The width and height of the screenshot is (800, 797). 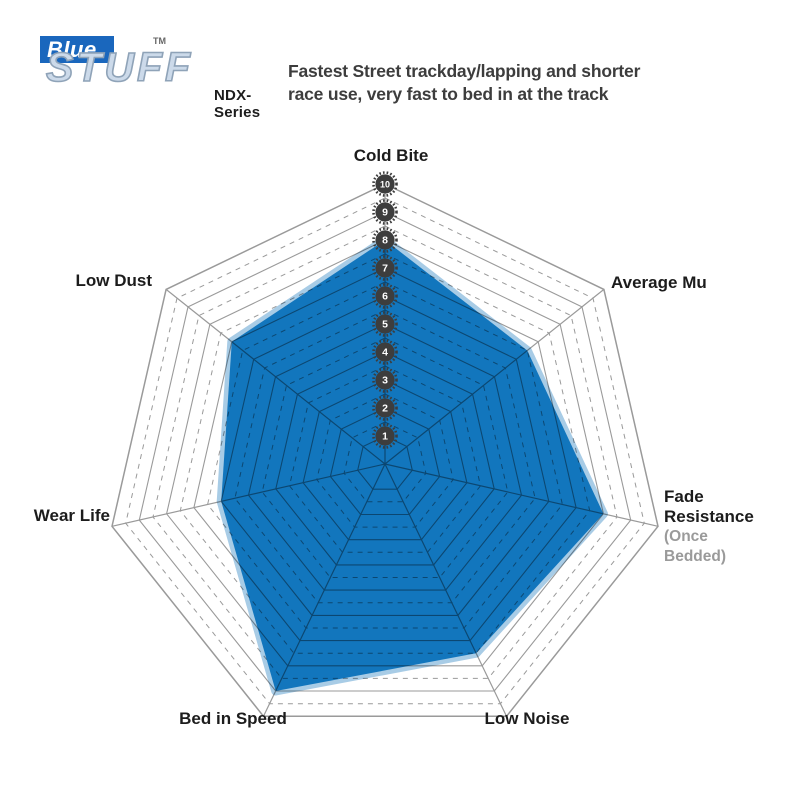 I want to click on tick-badge-number: 2, so click(x=385, y=409).